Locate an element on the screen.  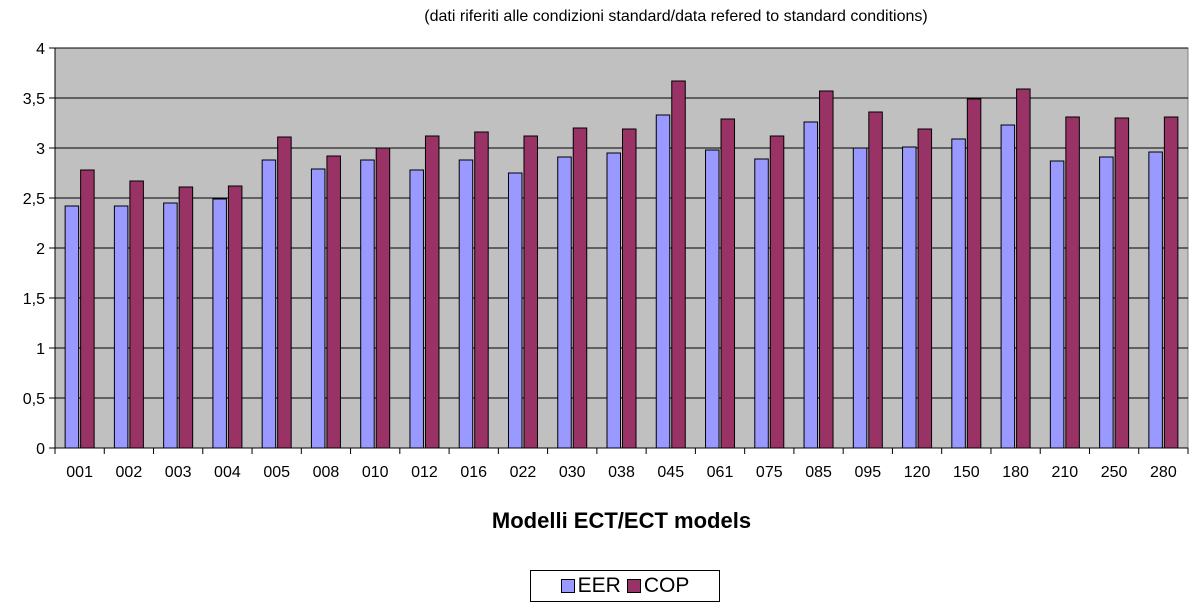
x-tick-label: 150 is located at coordinates (966, 472).